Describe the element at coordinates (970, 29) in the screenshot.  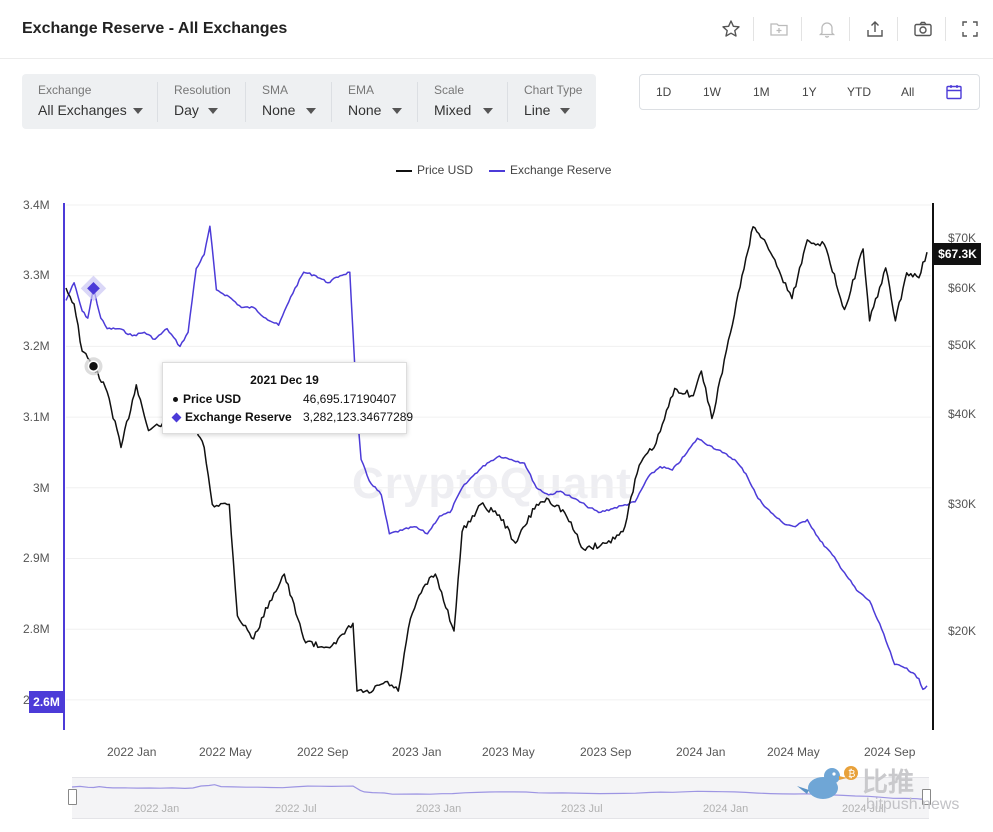
I see `fullscreen-icon` at that location.